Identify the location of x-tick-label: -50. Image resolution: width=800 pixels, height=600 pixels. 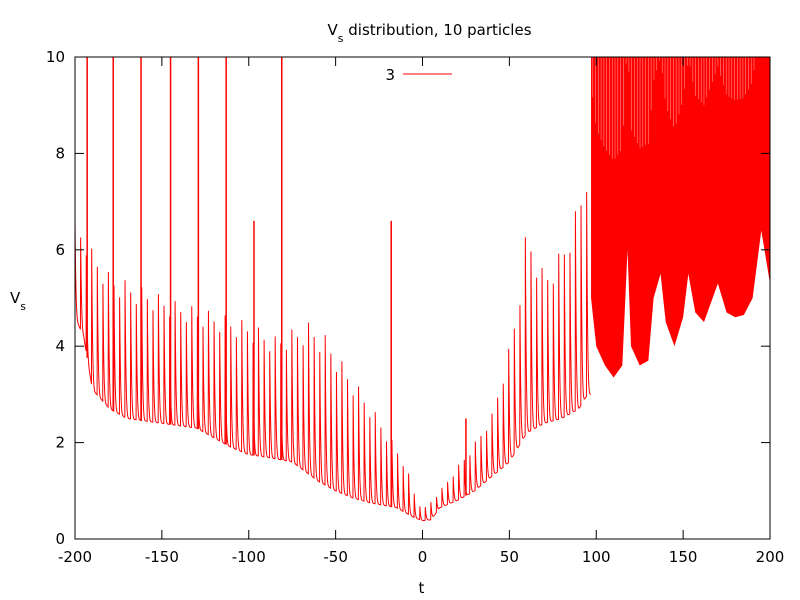
(335, 557).